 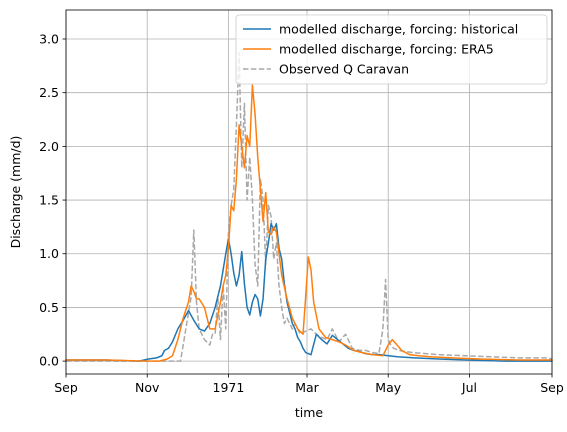 What do you see at coordinates (386, 49) in the screenshot?
I see `legend-label: modelled discharge, forcing: ERA5` at bounding box center [386, 49].